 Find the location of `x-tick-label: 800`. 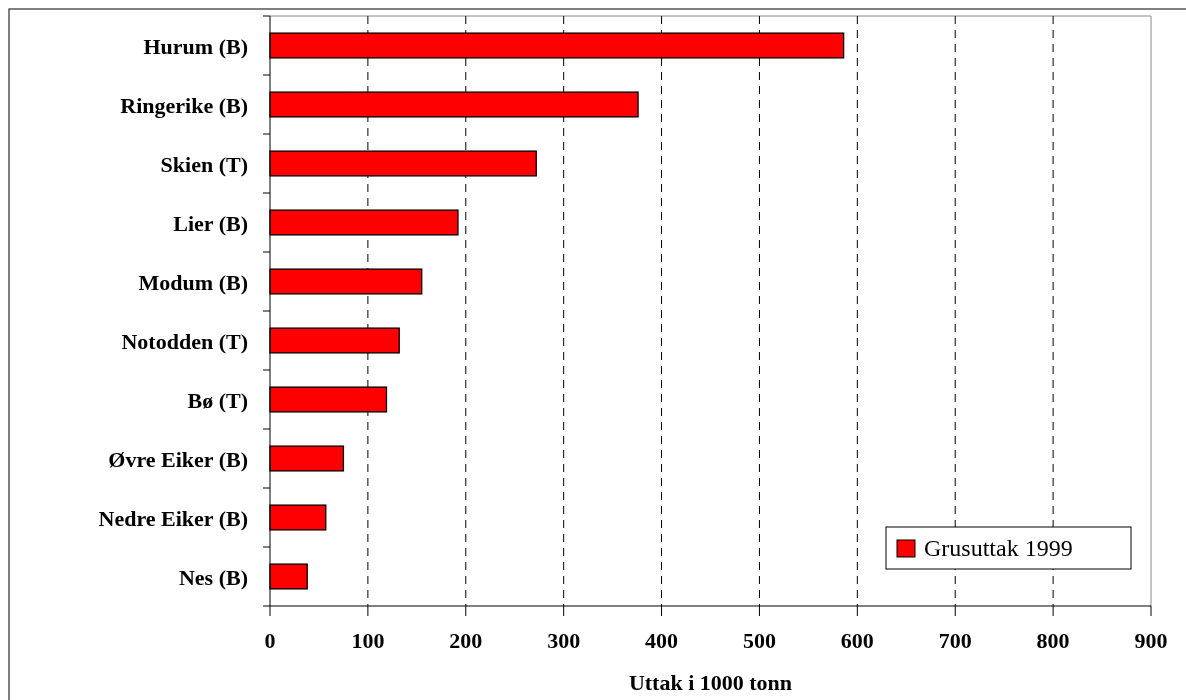

x-tick-label: 800 is located at coordinates (1053, 640).